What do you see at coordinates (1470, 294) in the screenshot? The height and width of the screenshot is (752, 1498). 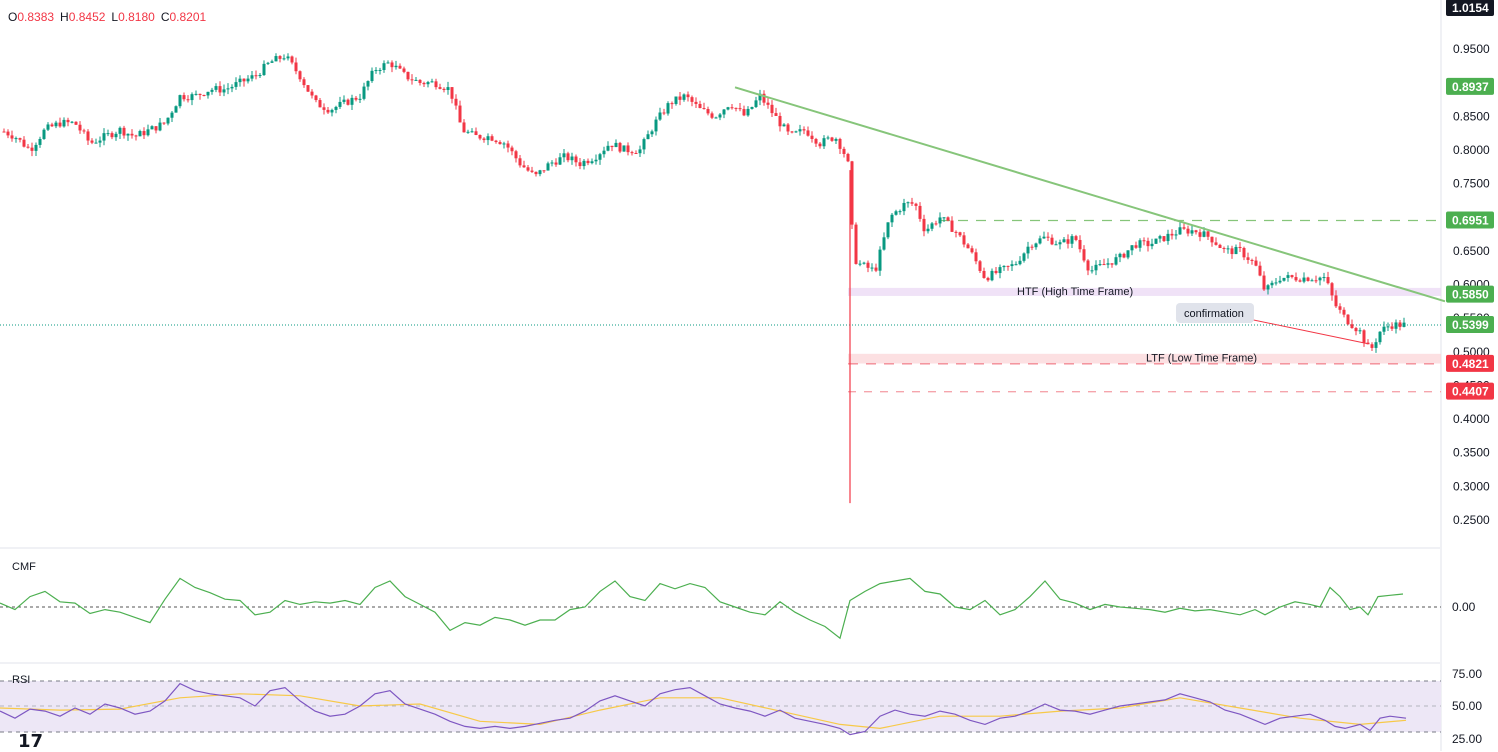 I see `price-badge: 0.5850` at bounding box center [1470, 294].